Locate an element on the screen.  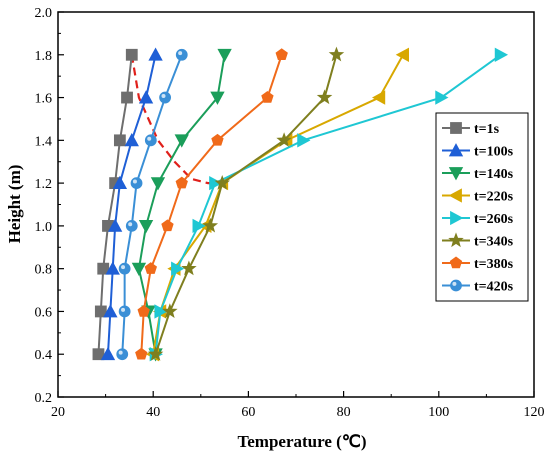
legend-item: t=420s is located at coordinates (478, 287).